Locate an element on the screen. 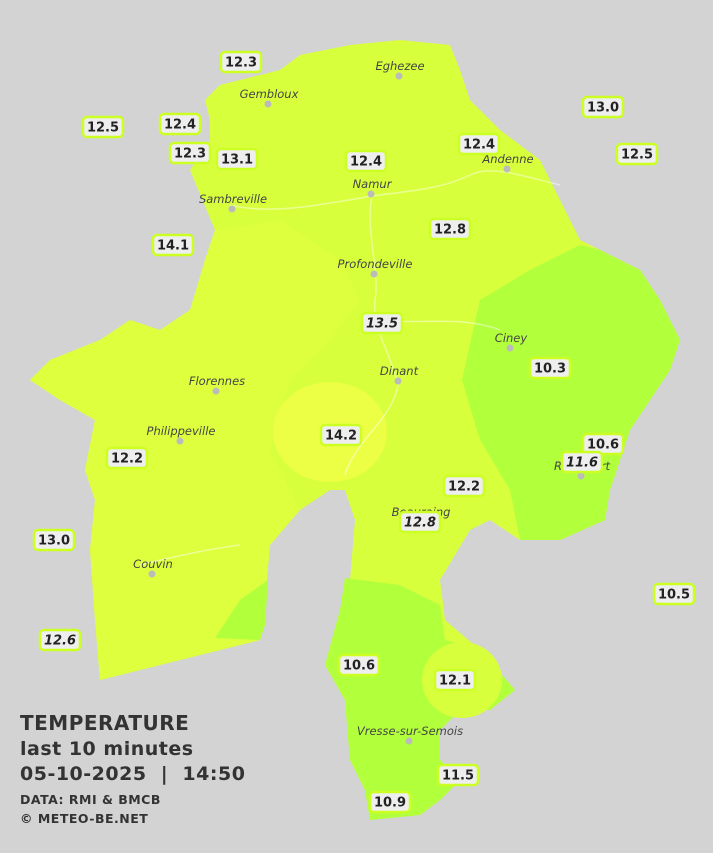  cool-zone-southwest is located at coordinates (241, 610).